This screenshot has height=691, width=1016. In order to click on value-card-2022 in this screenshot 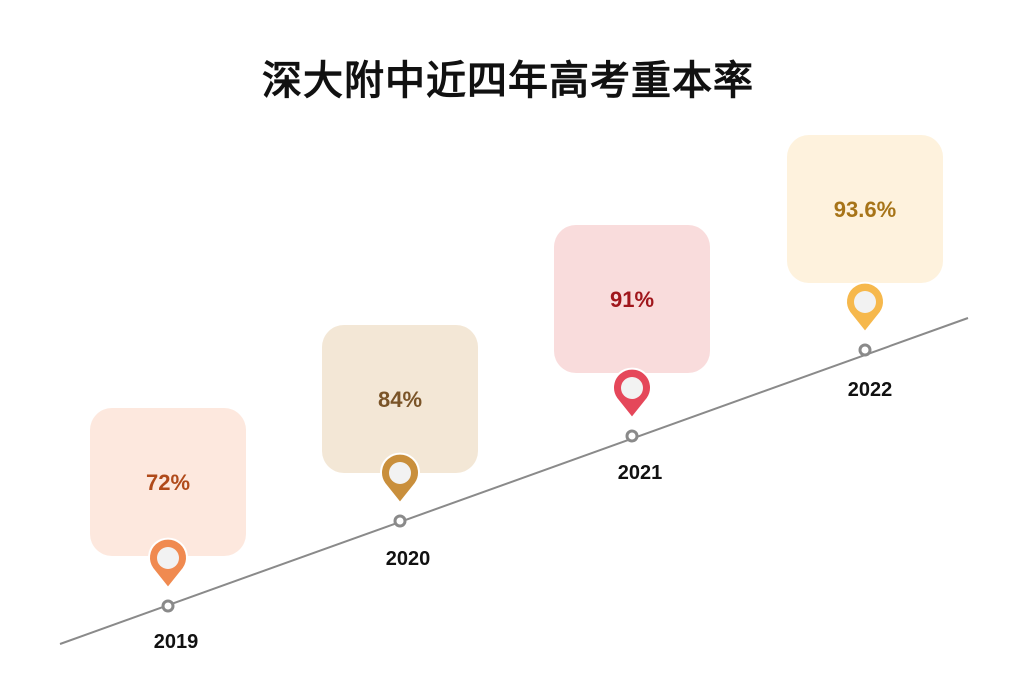, I will do `click(865, 209)`.